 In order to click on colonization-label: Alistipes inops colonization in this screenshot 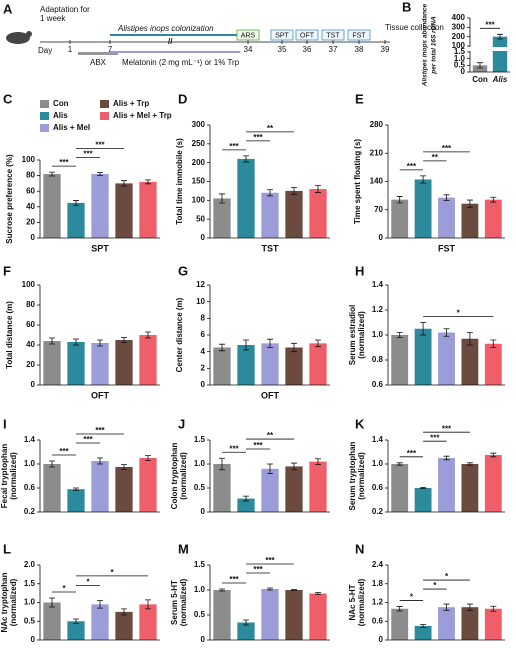, I will do `click(165, 28)`.